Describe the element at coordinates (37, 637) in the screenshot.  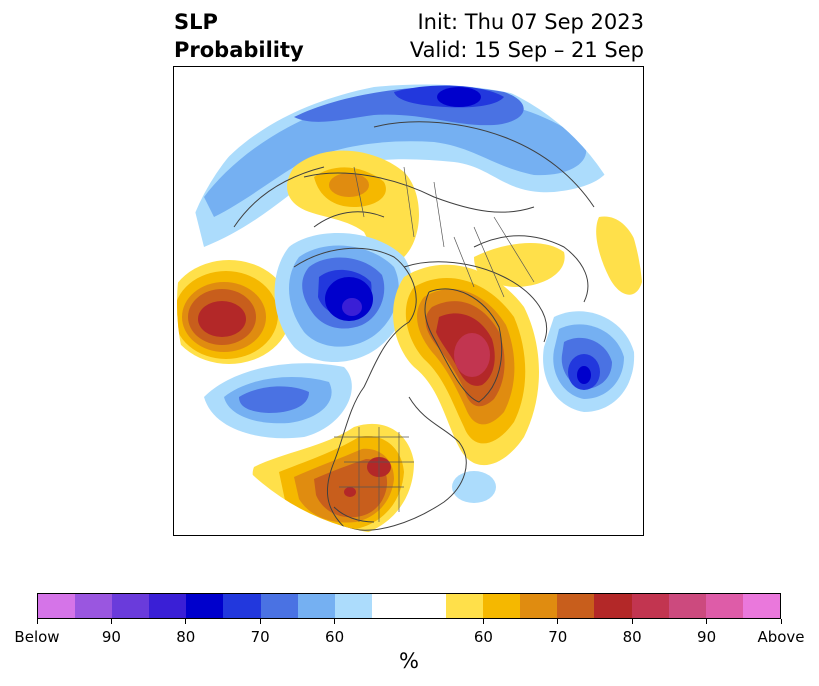
I see `colorbar-tick-label: Below` at that location.